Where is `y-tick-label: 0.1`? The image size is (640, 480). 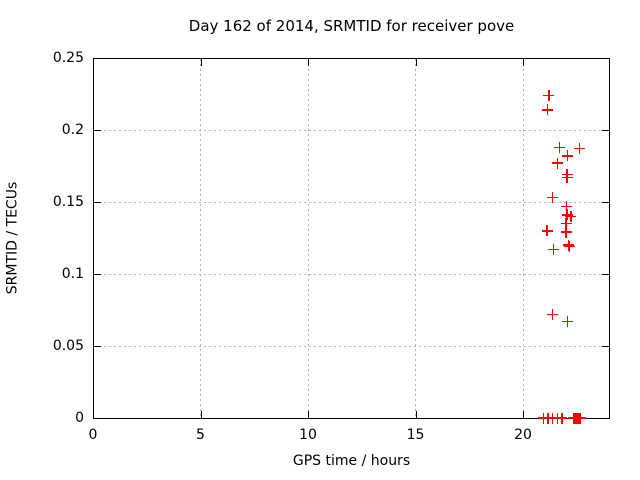
y-tick-label: 0.1 is located at coordinates (72, 274).